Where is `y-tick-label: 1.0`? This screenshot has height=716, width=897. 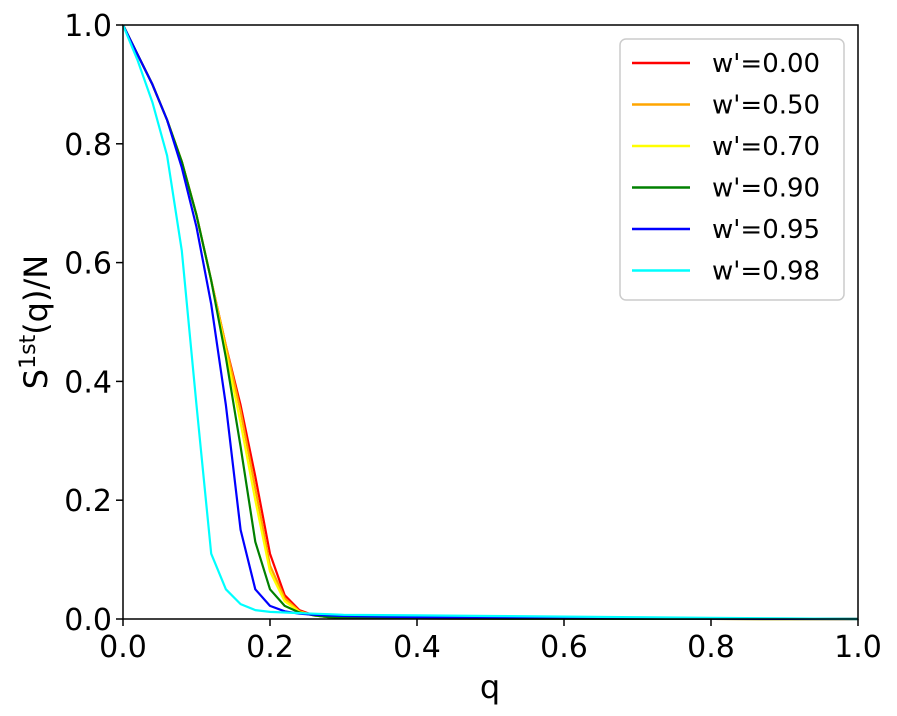 y-tick-label: 1.0 is located at coordinates (88, 26).